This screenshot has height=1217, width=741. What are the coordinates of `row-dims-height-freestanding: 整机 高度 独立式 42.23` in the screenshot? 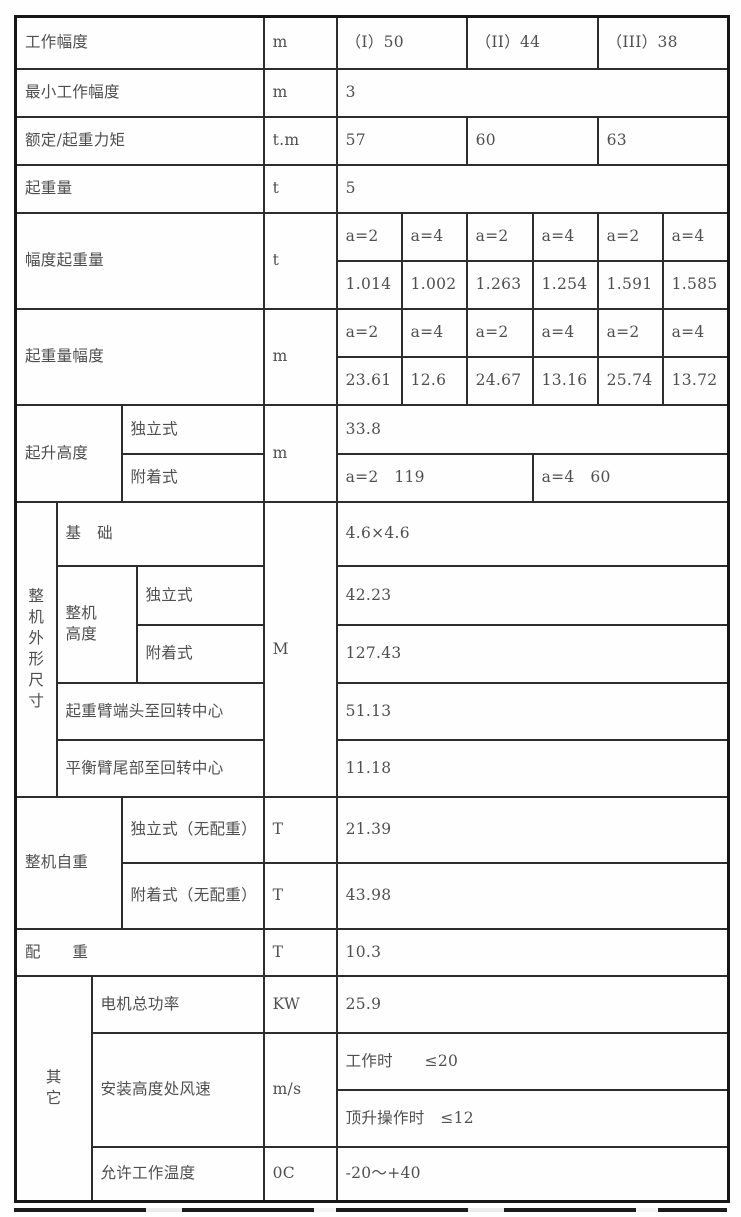 It's located at (373, 624).